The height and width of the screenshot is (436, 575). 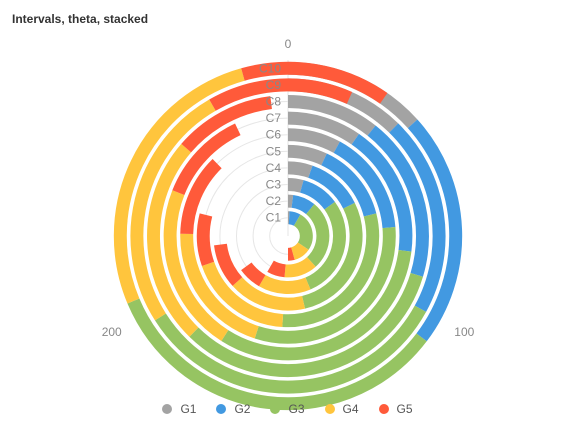 I want to click on bar-g2-c10, so click(x=435, y=230).